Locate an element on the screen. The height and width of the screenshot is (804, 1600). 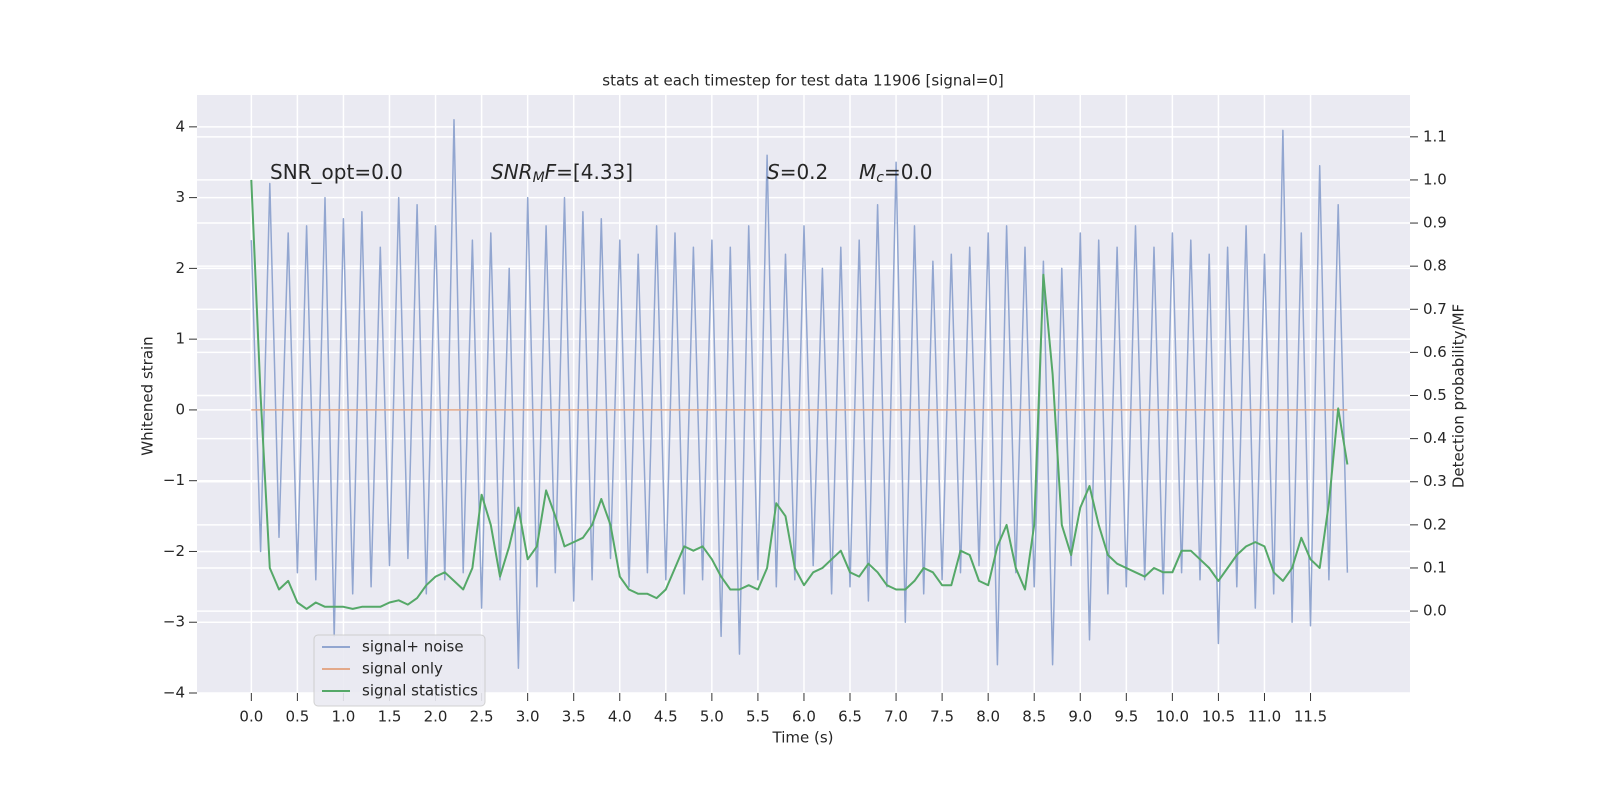
y2-tick-label: 0.7 is located at coordinates (1435, 309).